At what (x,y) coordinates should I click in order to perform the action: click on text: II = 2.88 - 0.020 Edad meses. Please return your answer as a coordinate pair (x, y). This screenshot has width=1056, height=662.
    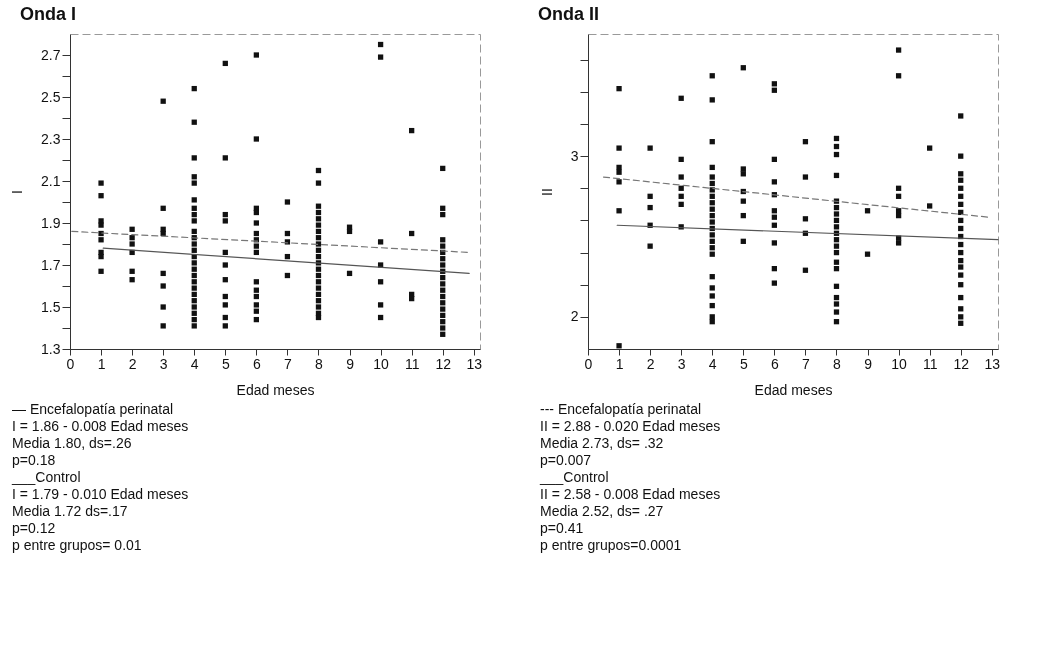
    Looking at the image, I should click on (631, 426).